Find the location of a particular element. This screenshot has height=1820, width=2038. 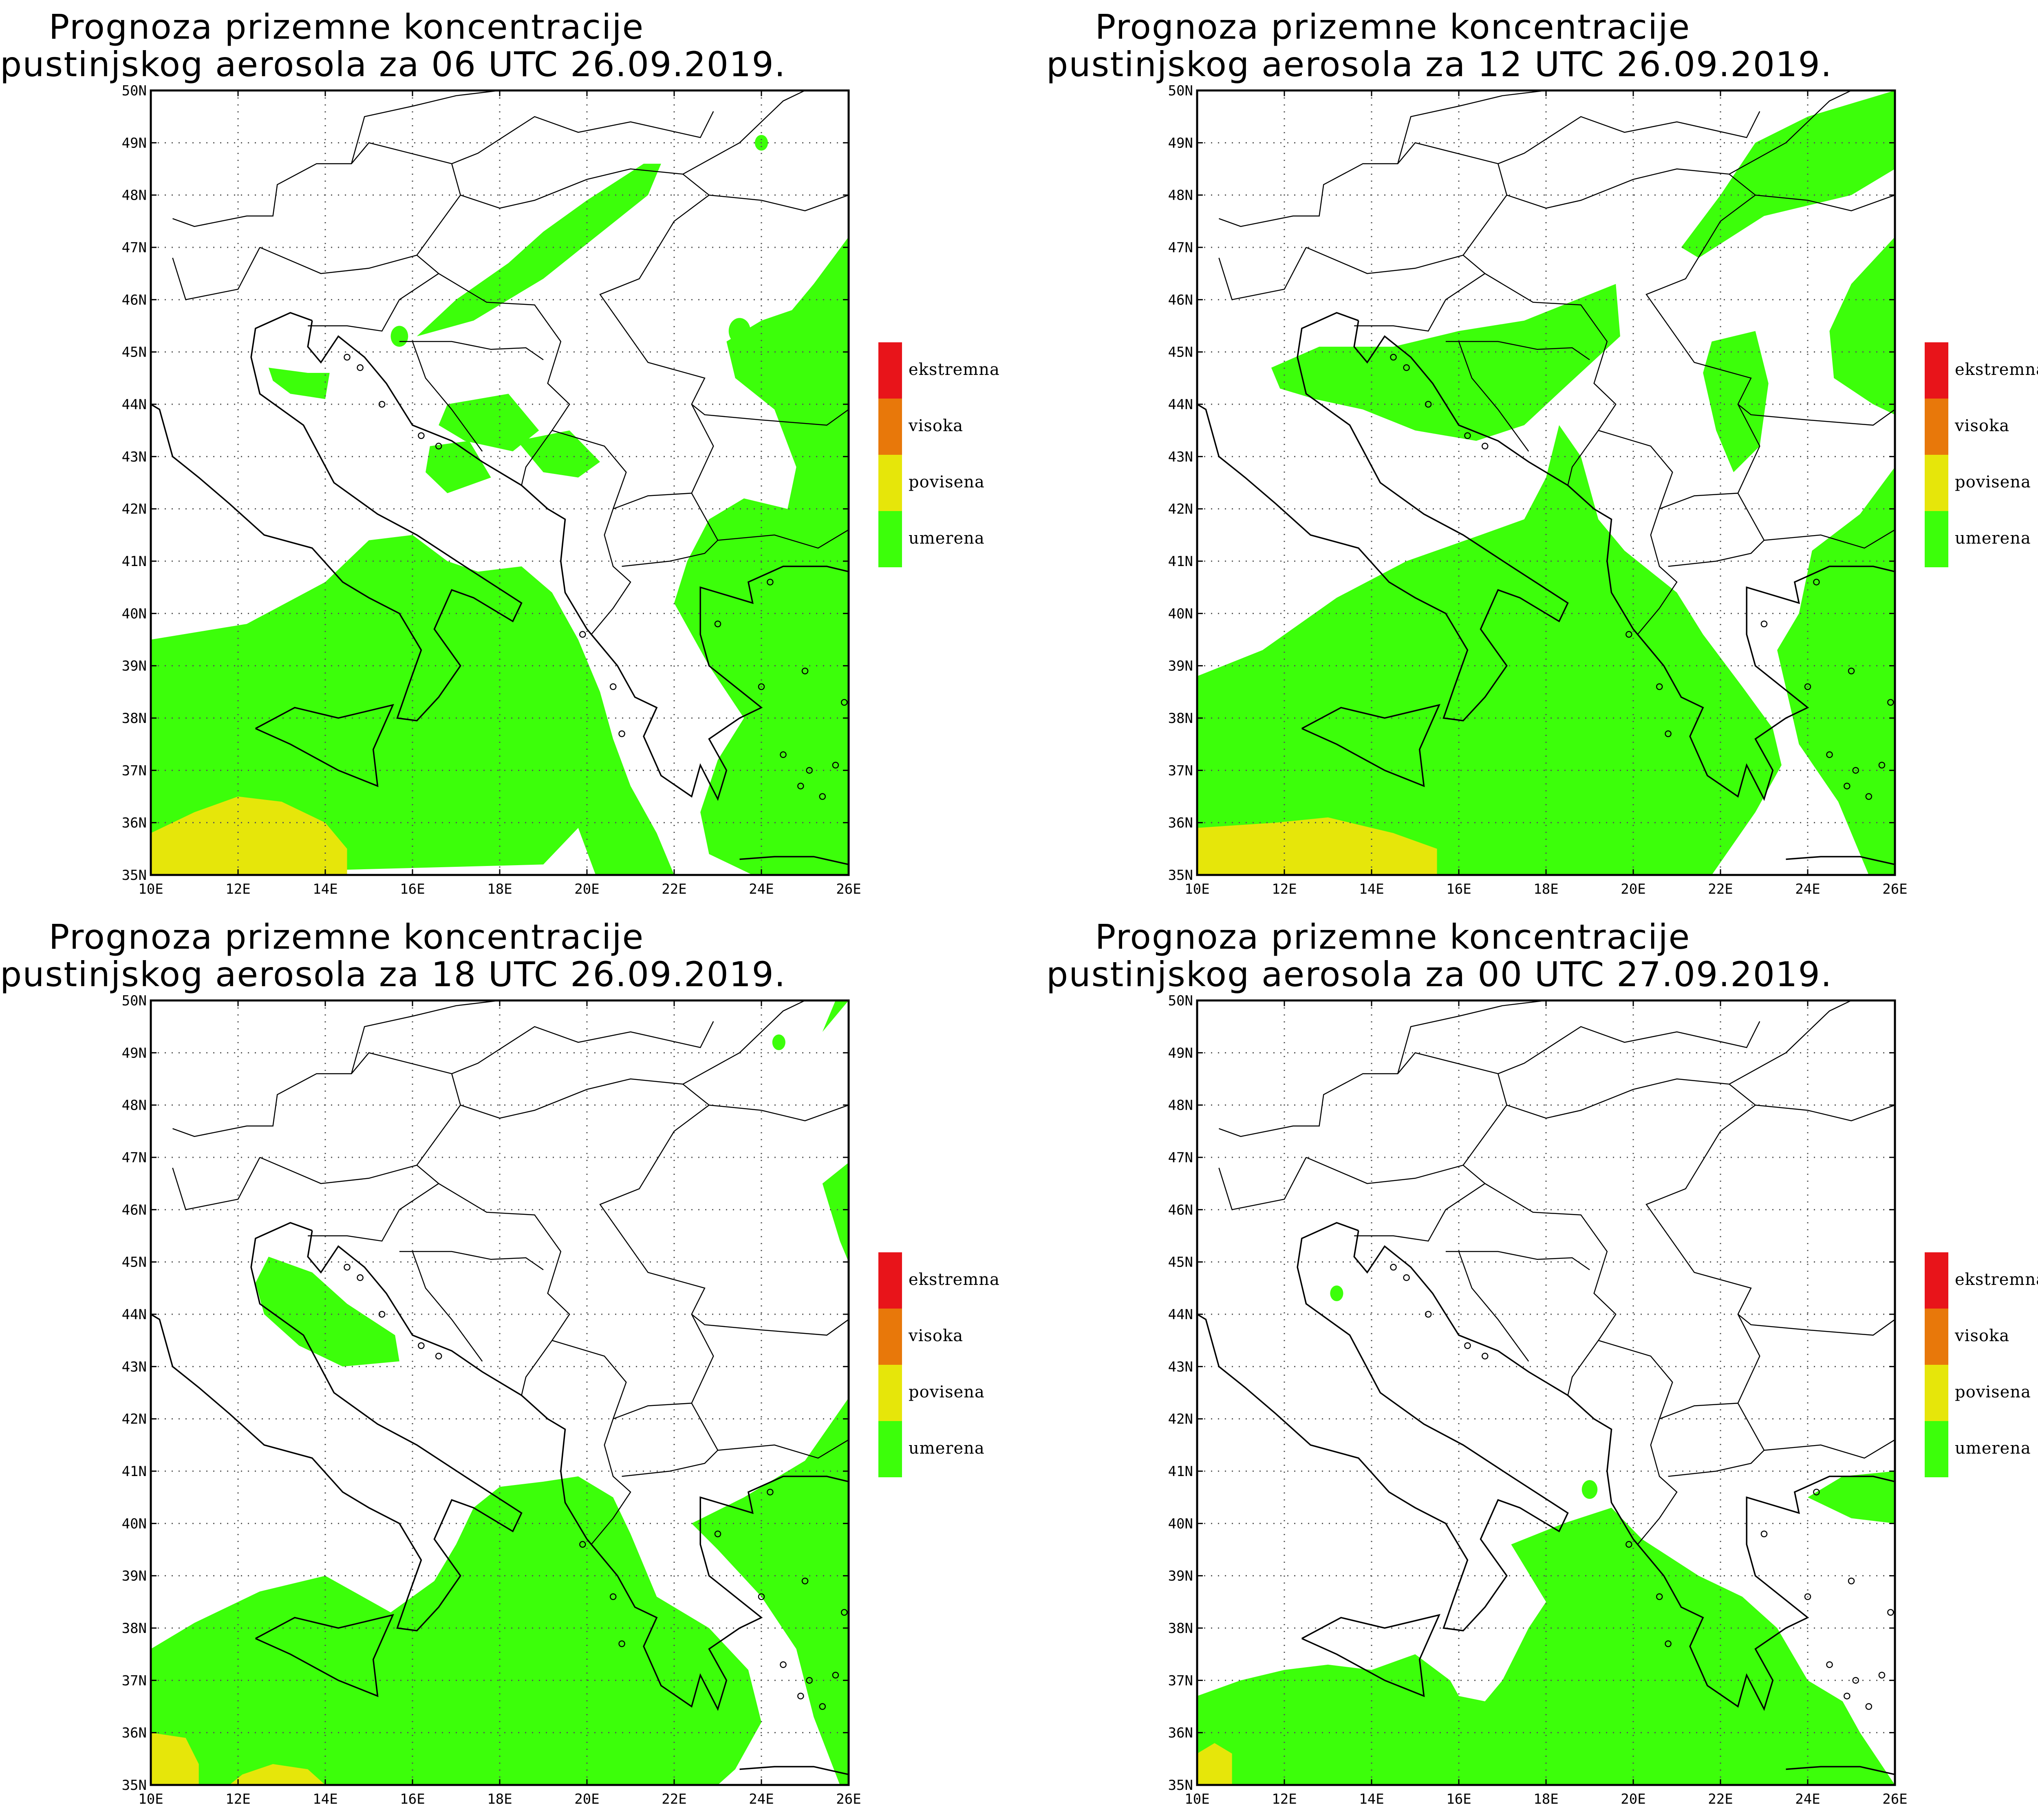

lat-tick-label: 49N is located at coordinates (134, 143).